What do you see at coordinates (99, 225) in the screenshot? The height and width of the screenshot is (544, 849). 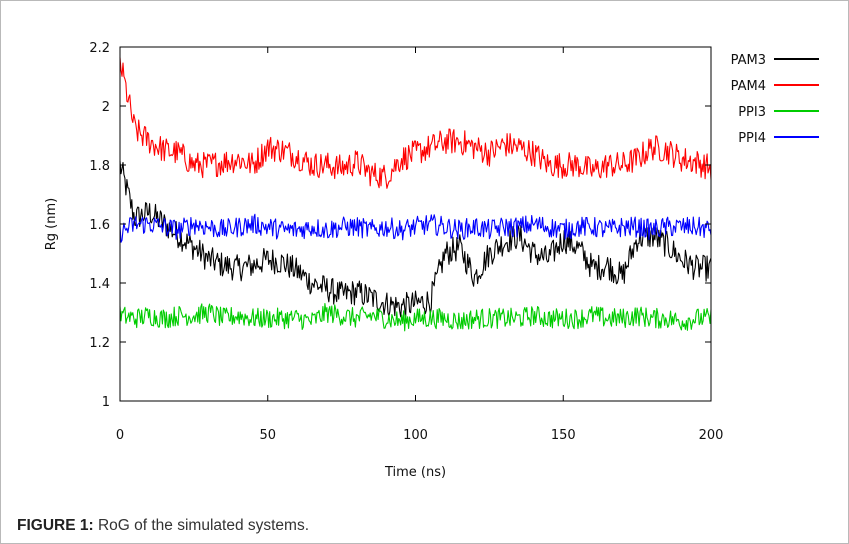 I see `y-tick-label: 1.6` at bounding box center [99, 225].